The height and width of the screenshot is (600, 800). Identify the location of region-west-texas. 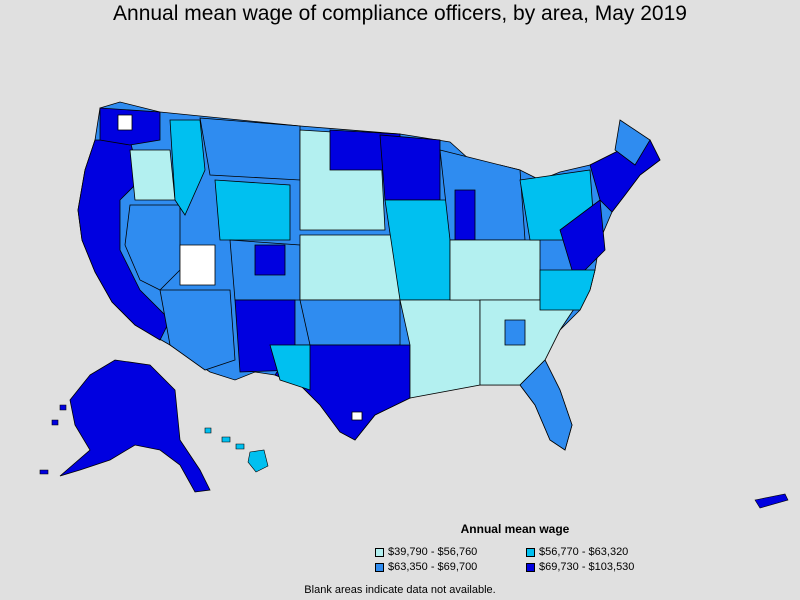
(290, 367).